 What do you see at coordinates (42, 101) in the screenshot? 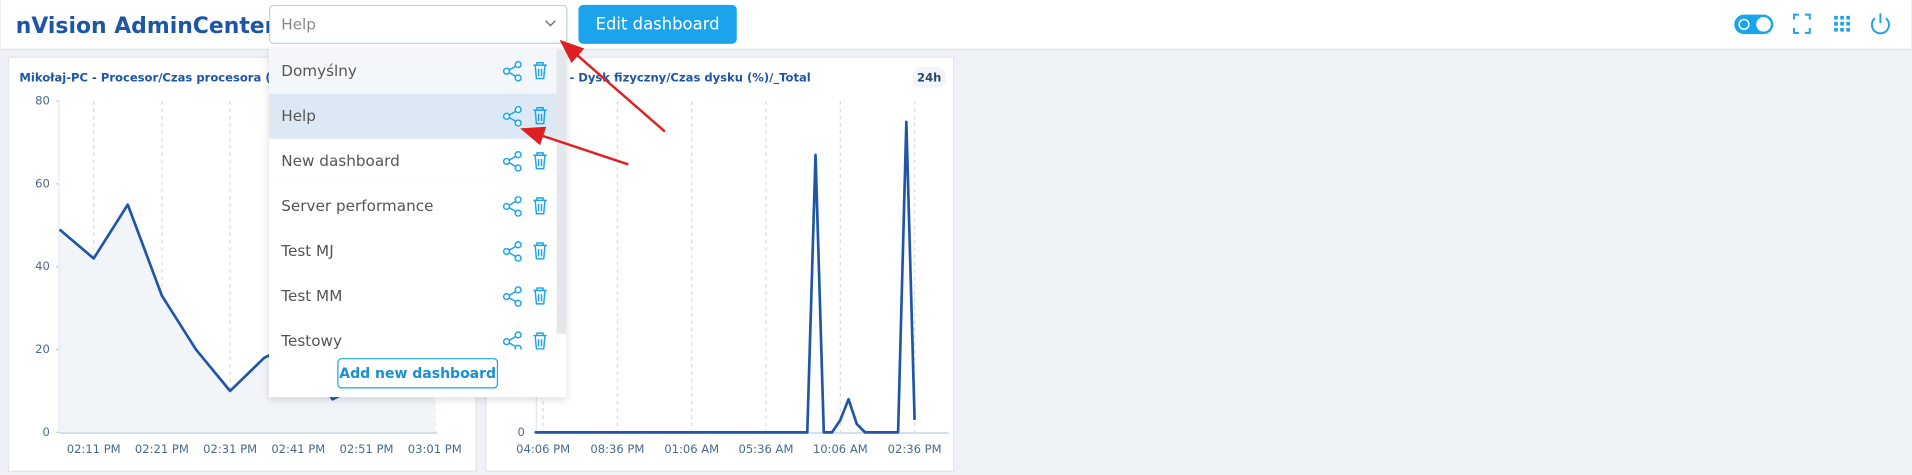
I see `y-tick-label: 80` at bounding box center [42, 101].